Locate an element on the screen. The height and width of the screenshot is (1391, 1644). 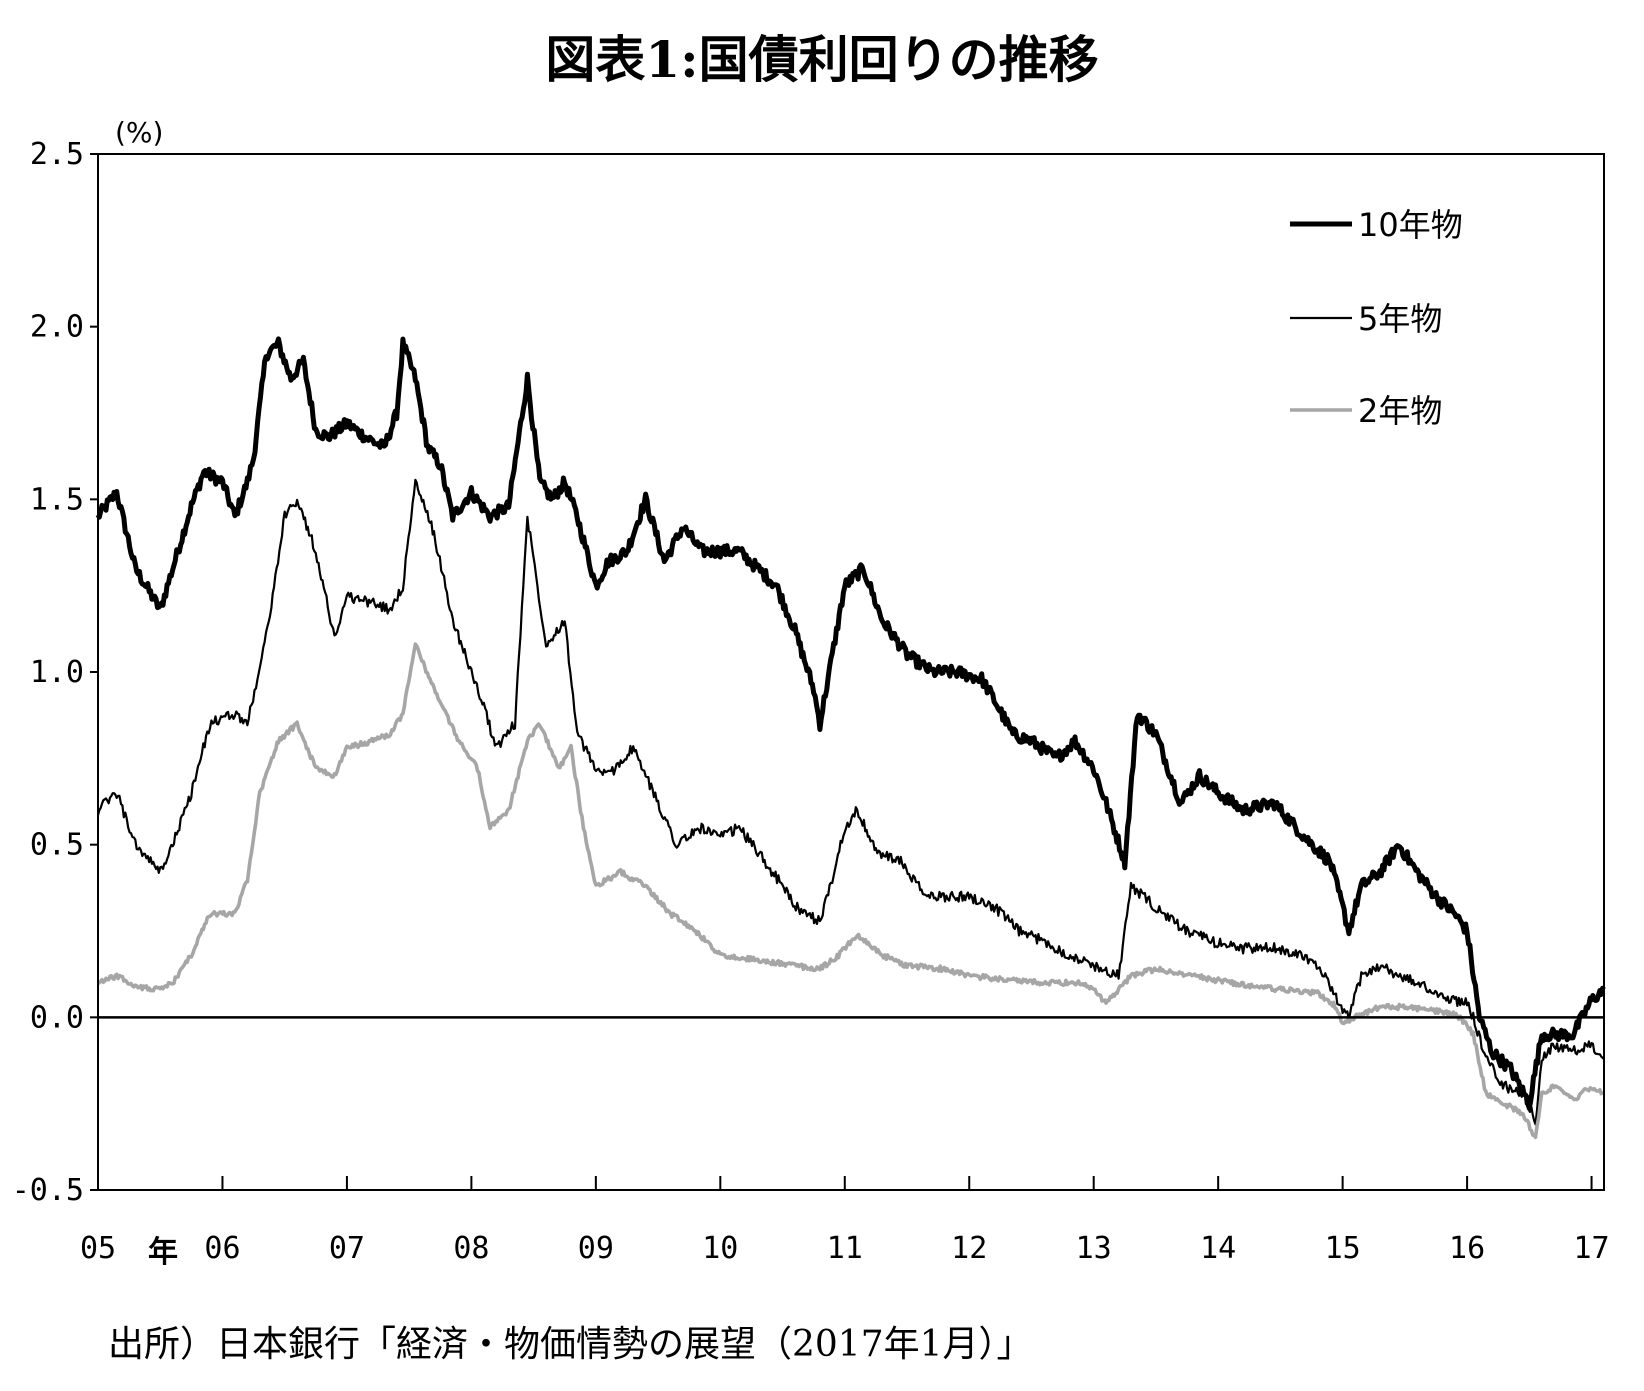
x-tick-label: 14 is located at coordinates (1218, 1248).